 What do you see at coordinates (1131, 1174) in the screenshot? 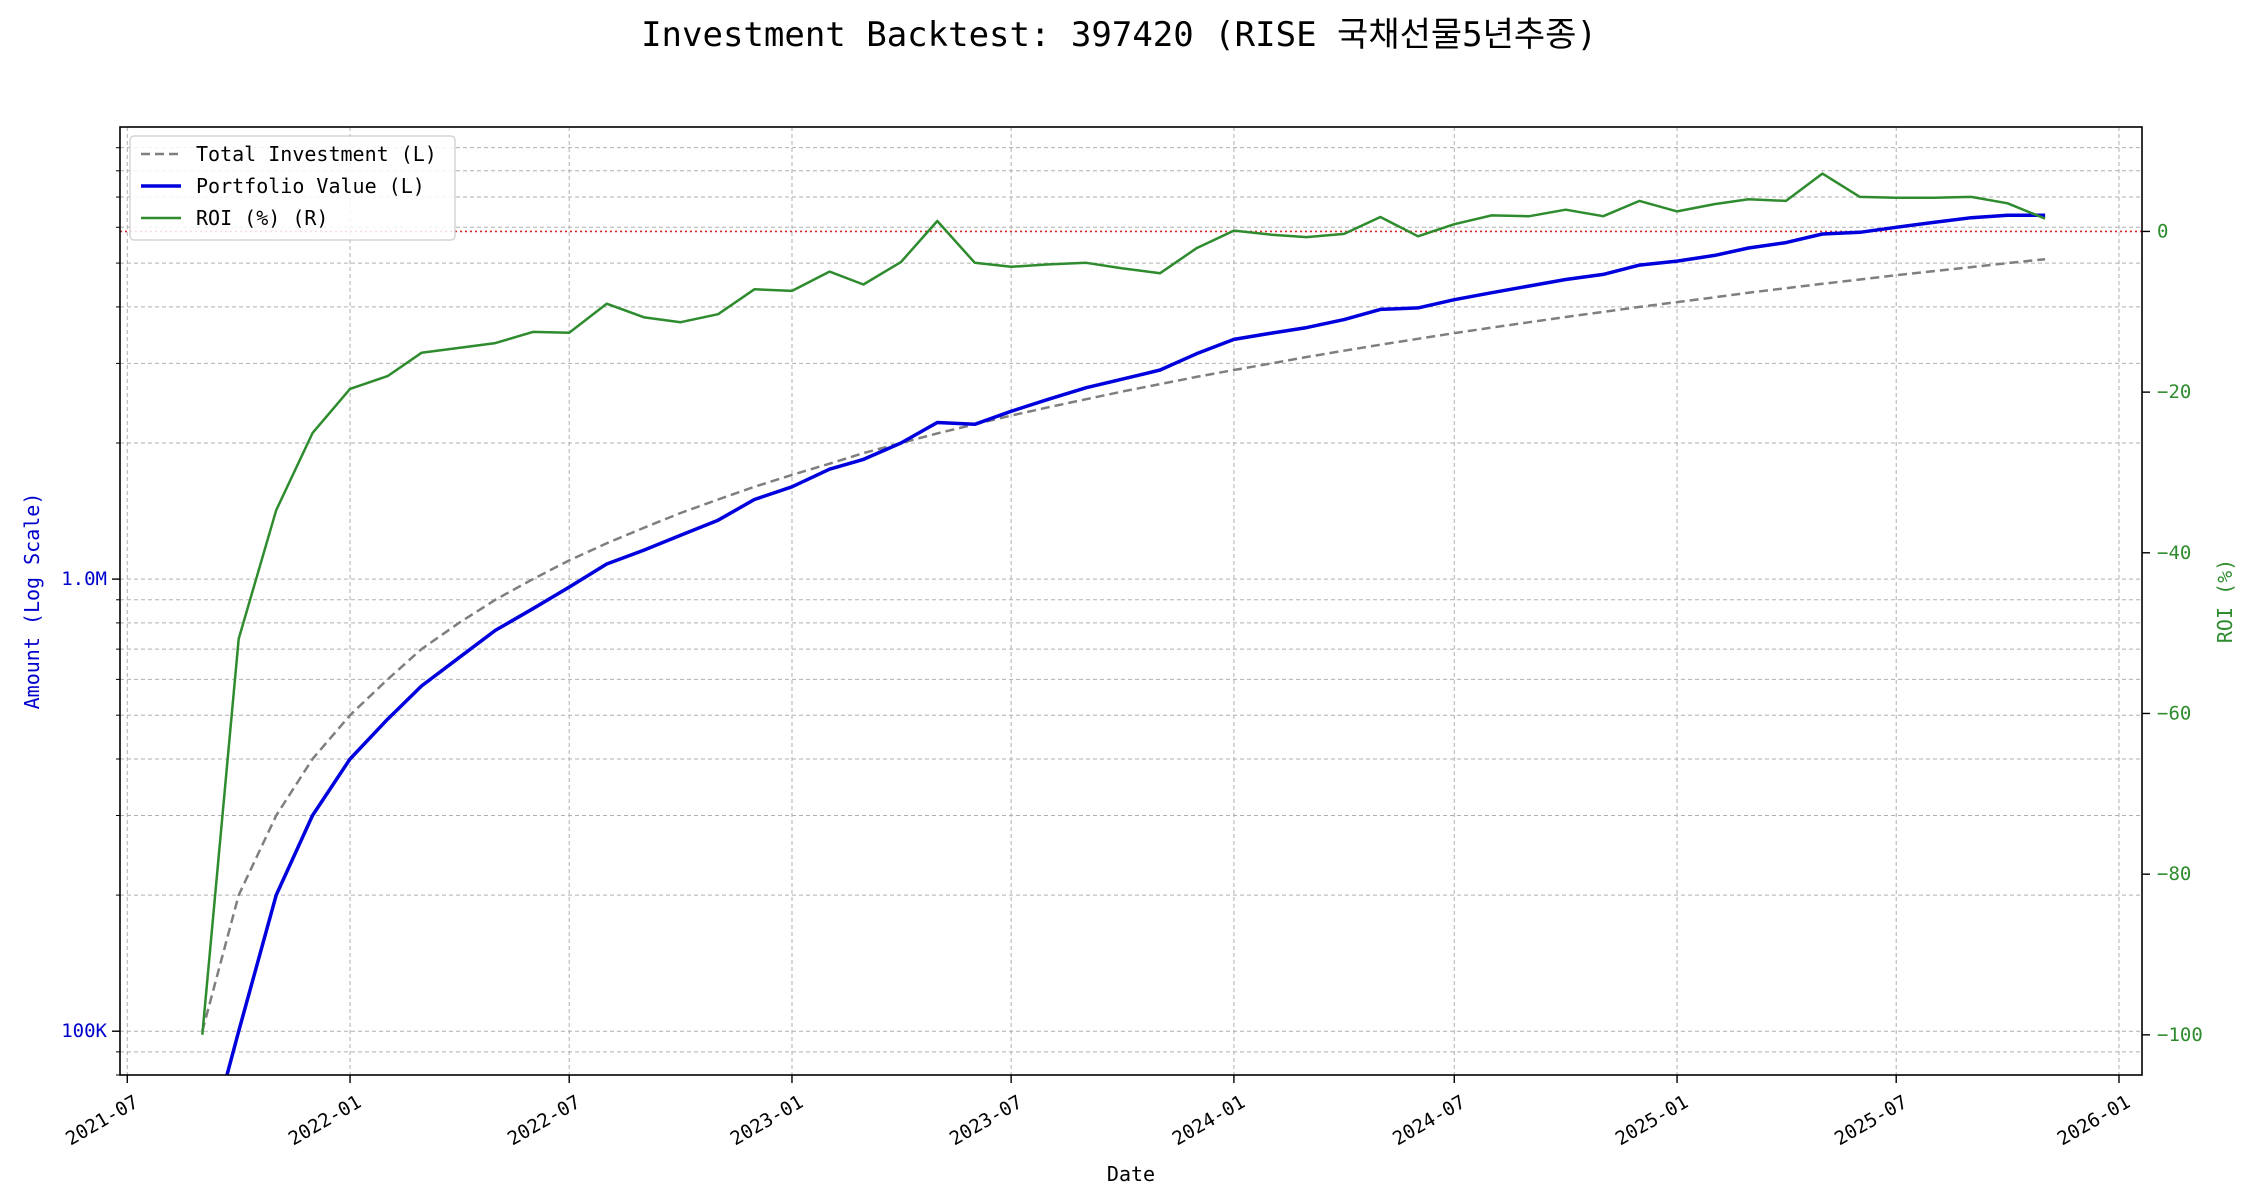
I see `x-axis-label: Date` at bounding box center [1131, 1174].